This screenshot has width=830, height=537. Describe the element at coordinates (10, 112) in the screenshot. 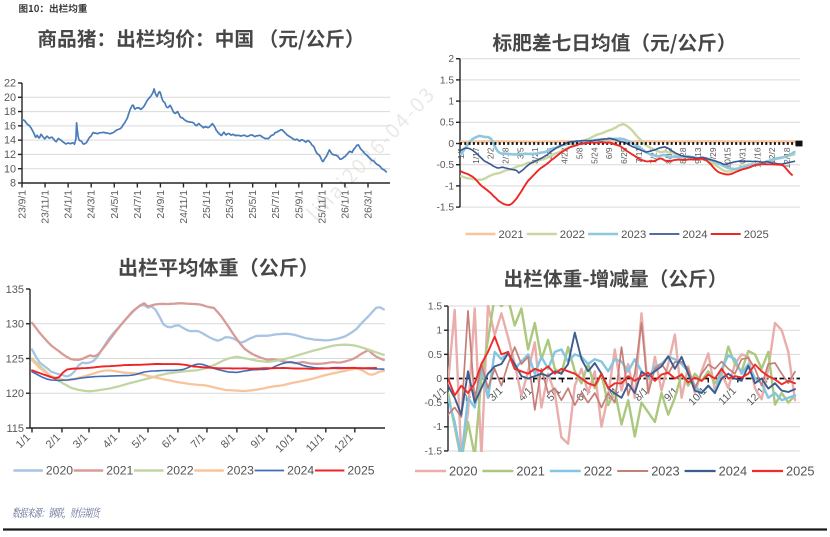

I see `svg-text: 18` at that location.